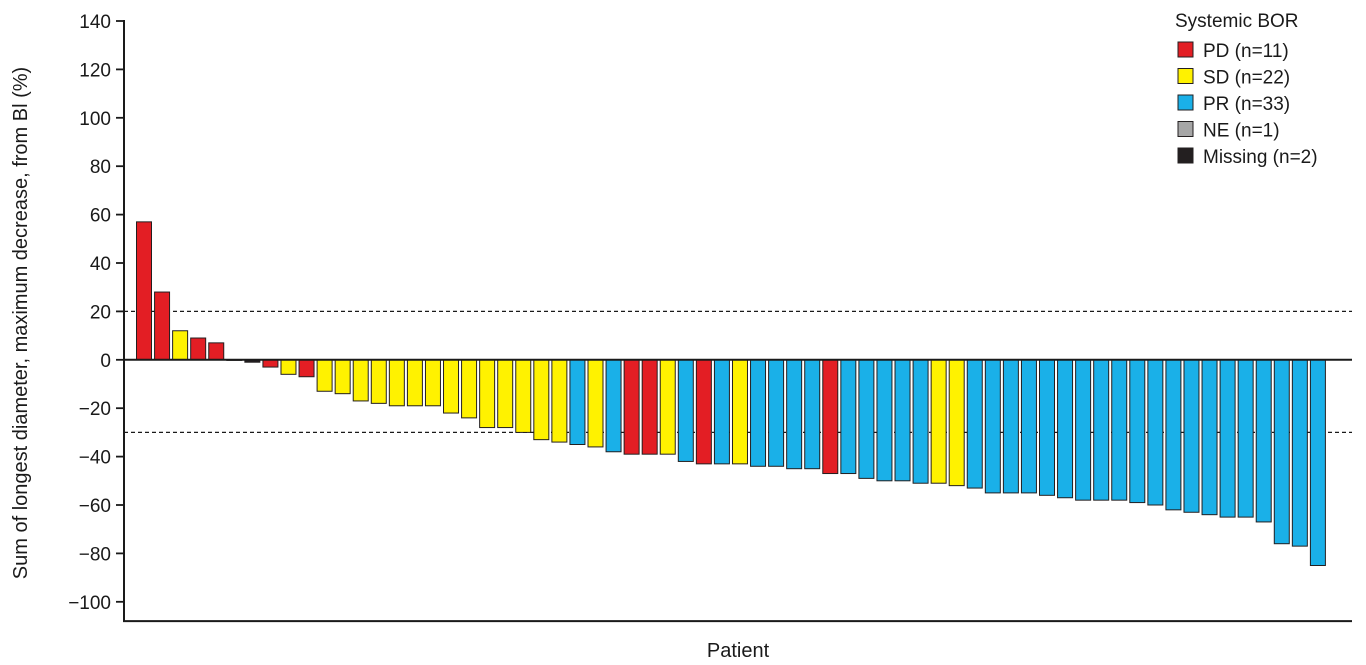  I want to click on y-tick-label: 140, so click(95, 22).